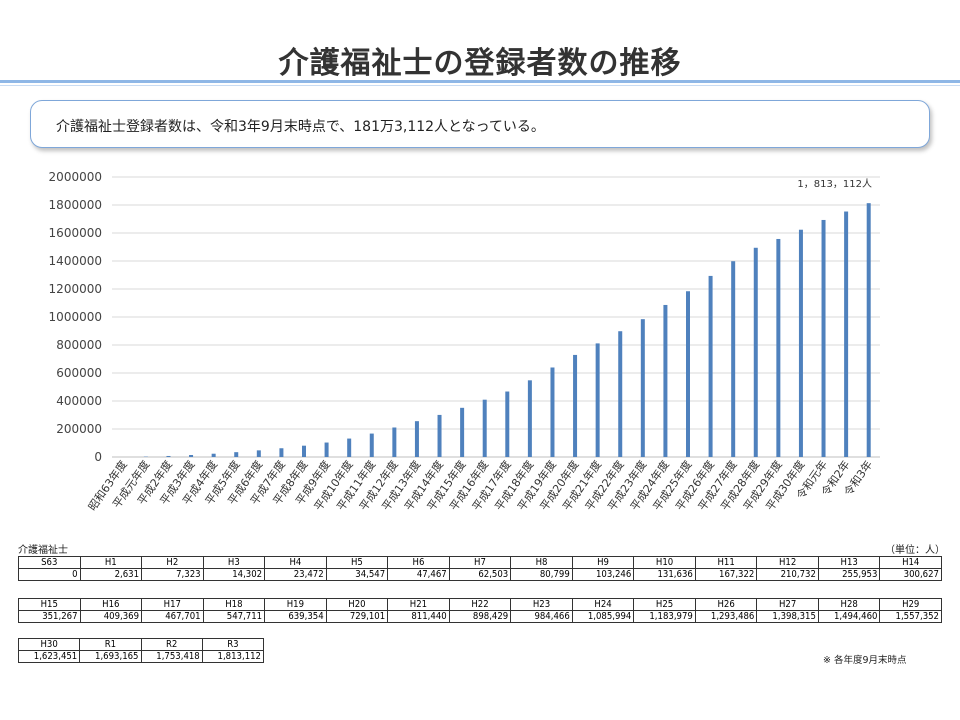 The width and height of the screenshot is (960, 720). What do you see at coordinates (171, 656) in the screenshot?
I see `table-cell: 1,753,418` at bounding box center [171, 656].